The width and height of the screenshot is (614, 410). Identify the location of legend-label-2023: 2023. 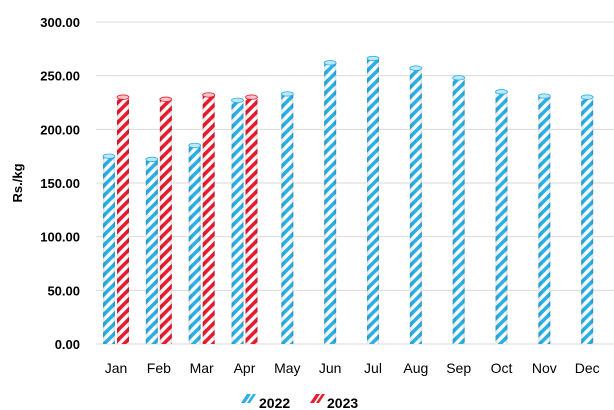
(342, 402).